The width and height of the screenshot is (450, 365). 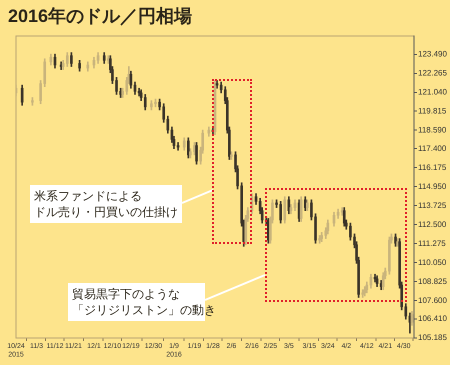 I want to click on y-tick-label: 117.400, so click(x=432, y=148).